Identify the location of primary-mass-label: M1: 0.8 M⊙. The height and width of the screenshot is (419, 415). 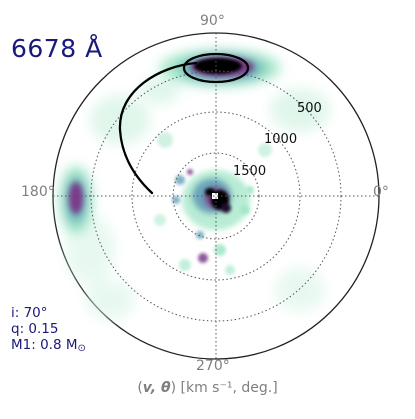
(48, 347).